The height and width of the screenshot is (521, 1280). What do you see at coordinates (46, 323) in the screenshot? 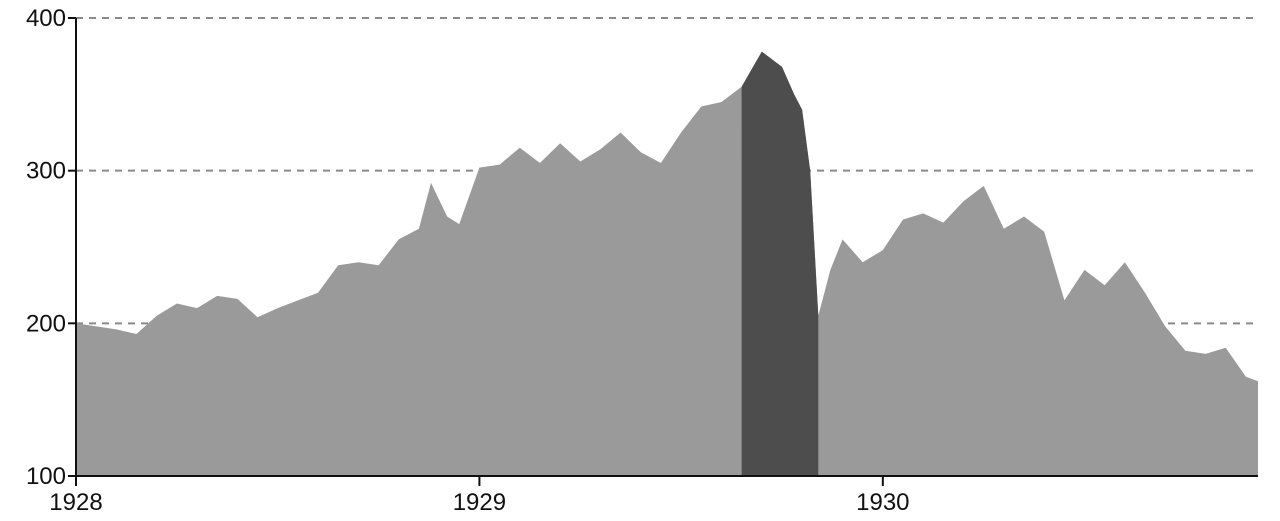
I see `y-tick-label-200: 200` at bounding box center [46, 323].